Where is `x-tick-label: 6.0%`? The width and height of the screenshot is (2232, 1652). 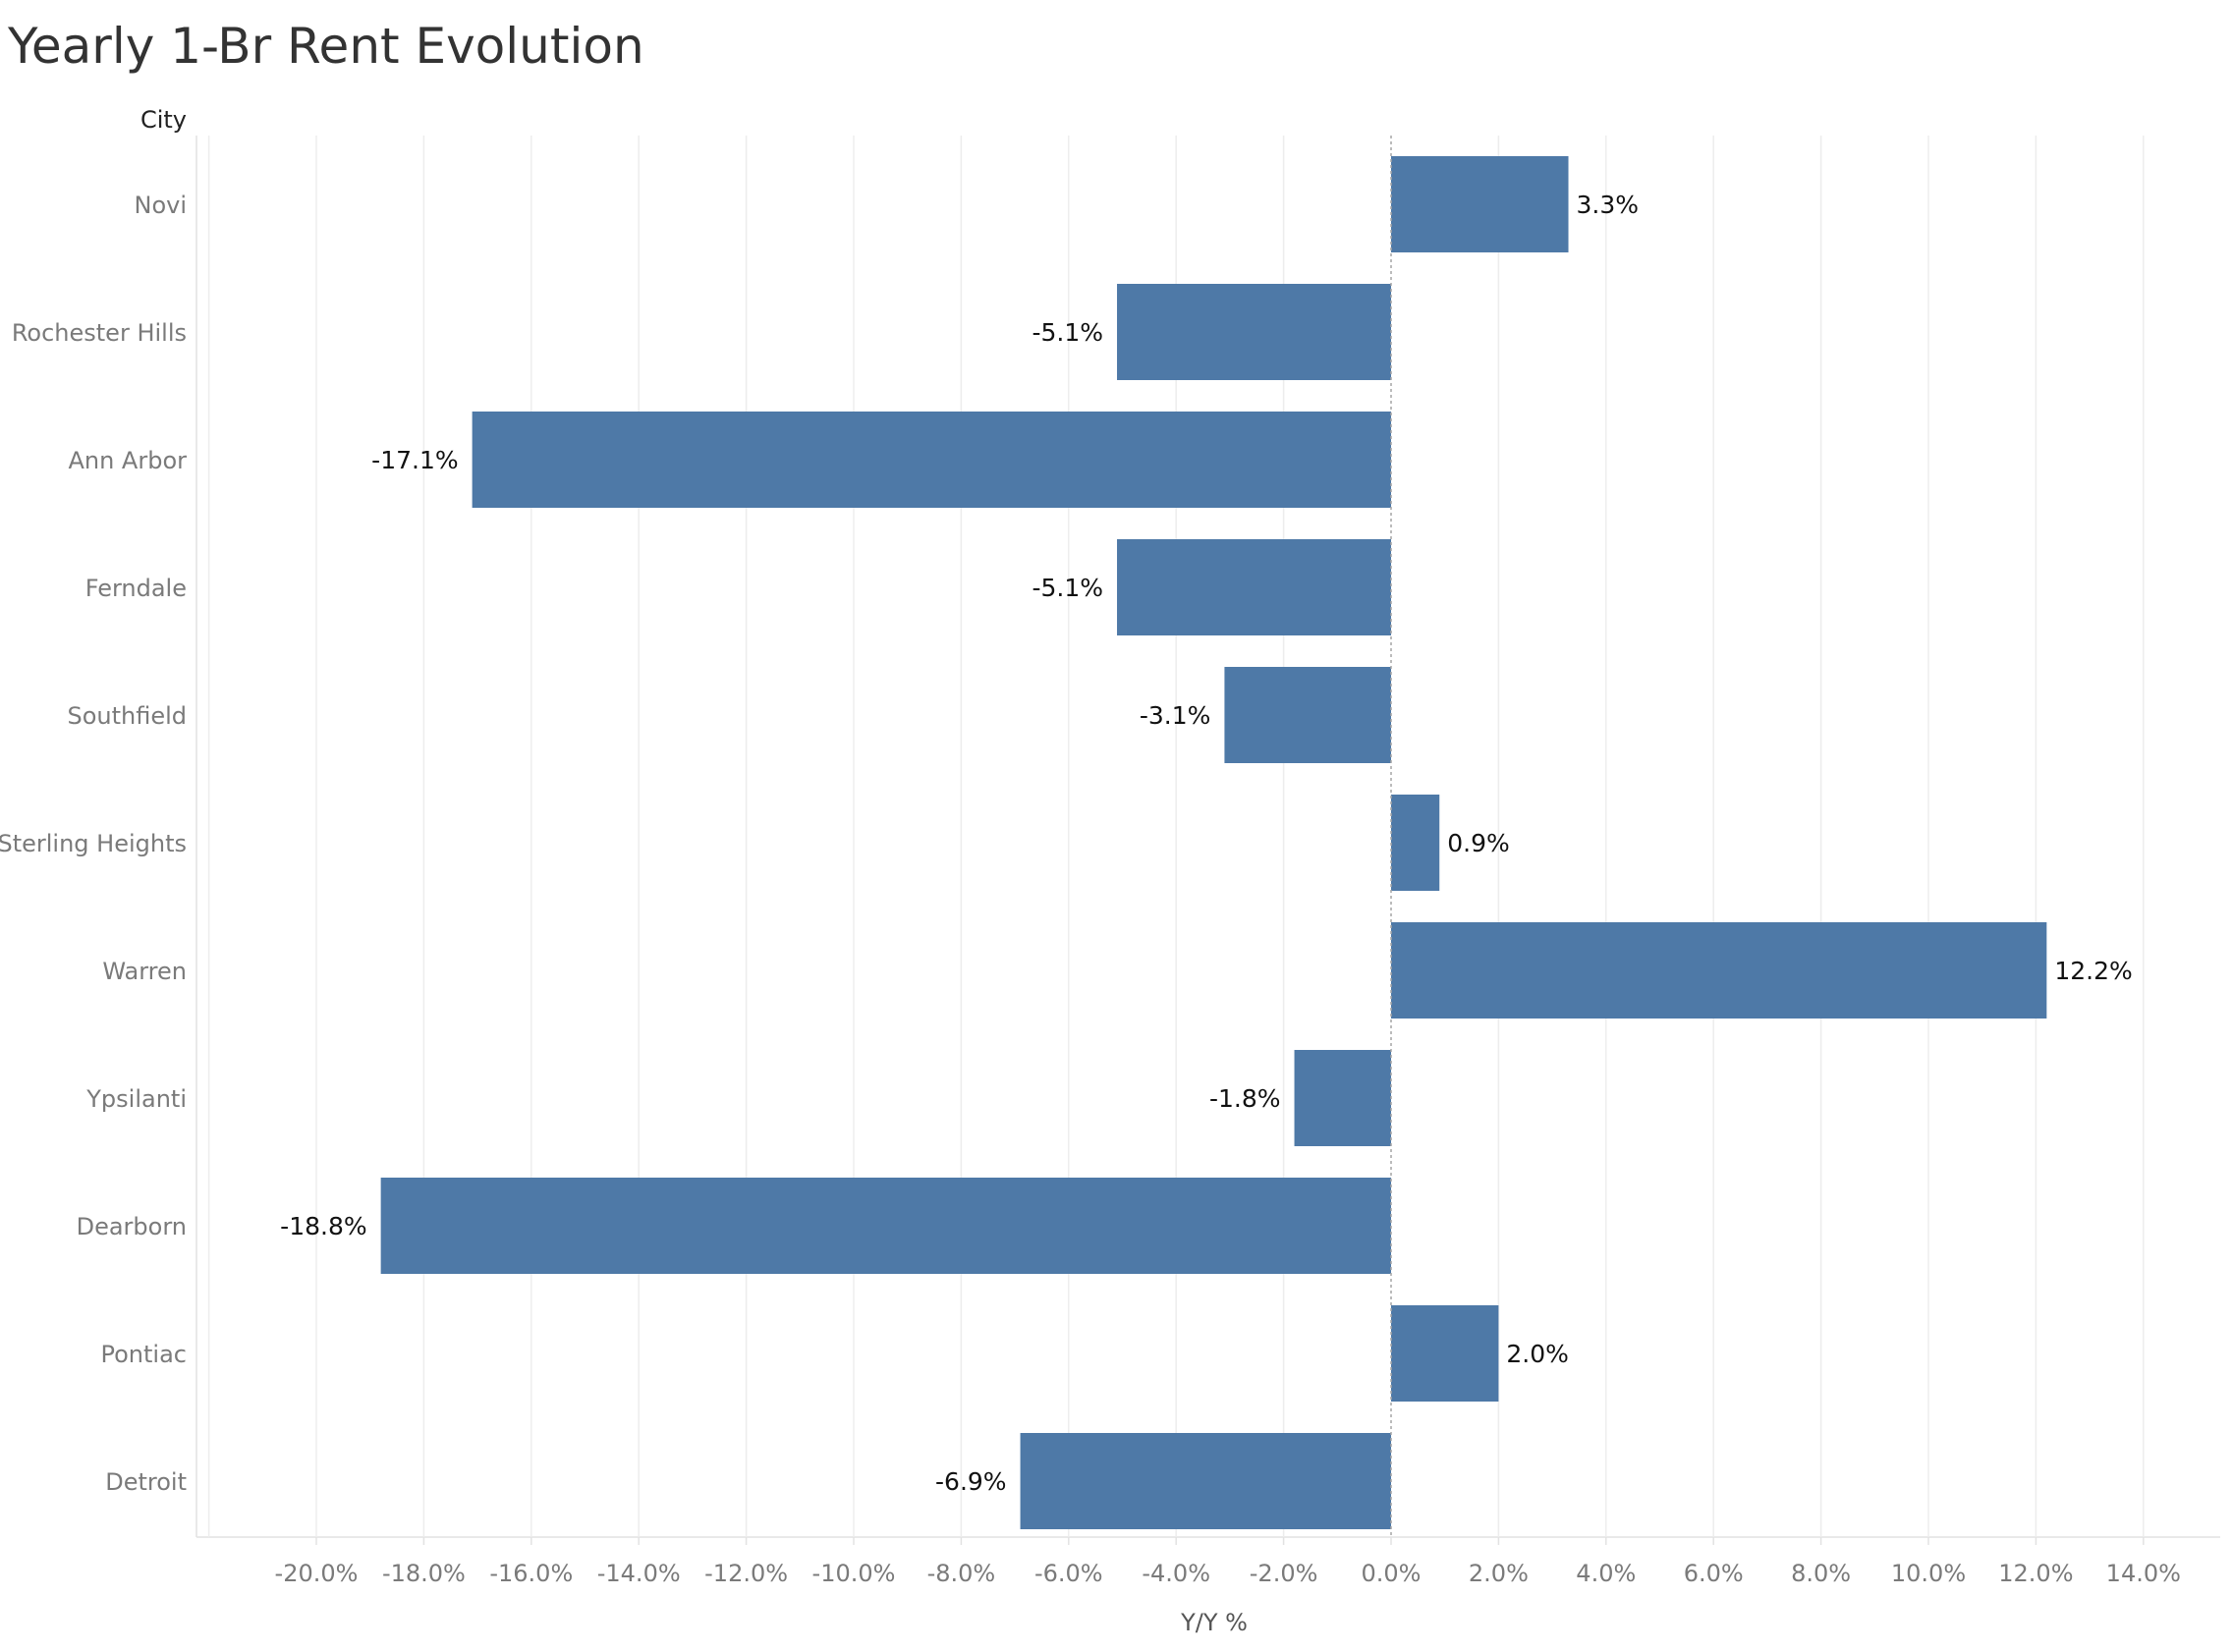
x-tick-label: 6.0% is located at coordinates (1714, 1573).